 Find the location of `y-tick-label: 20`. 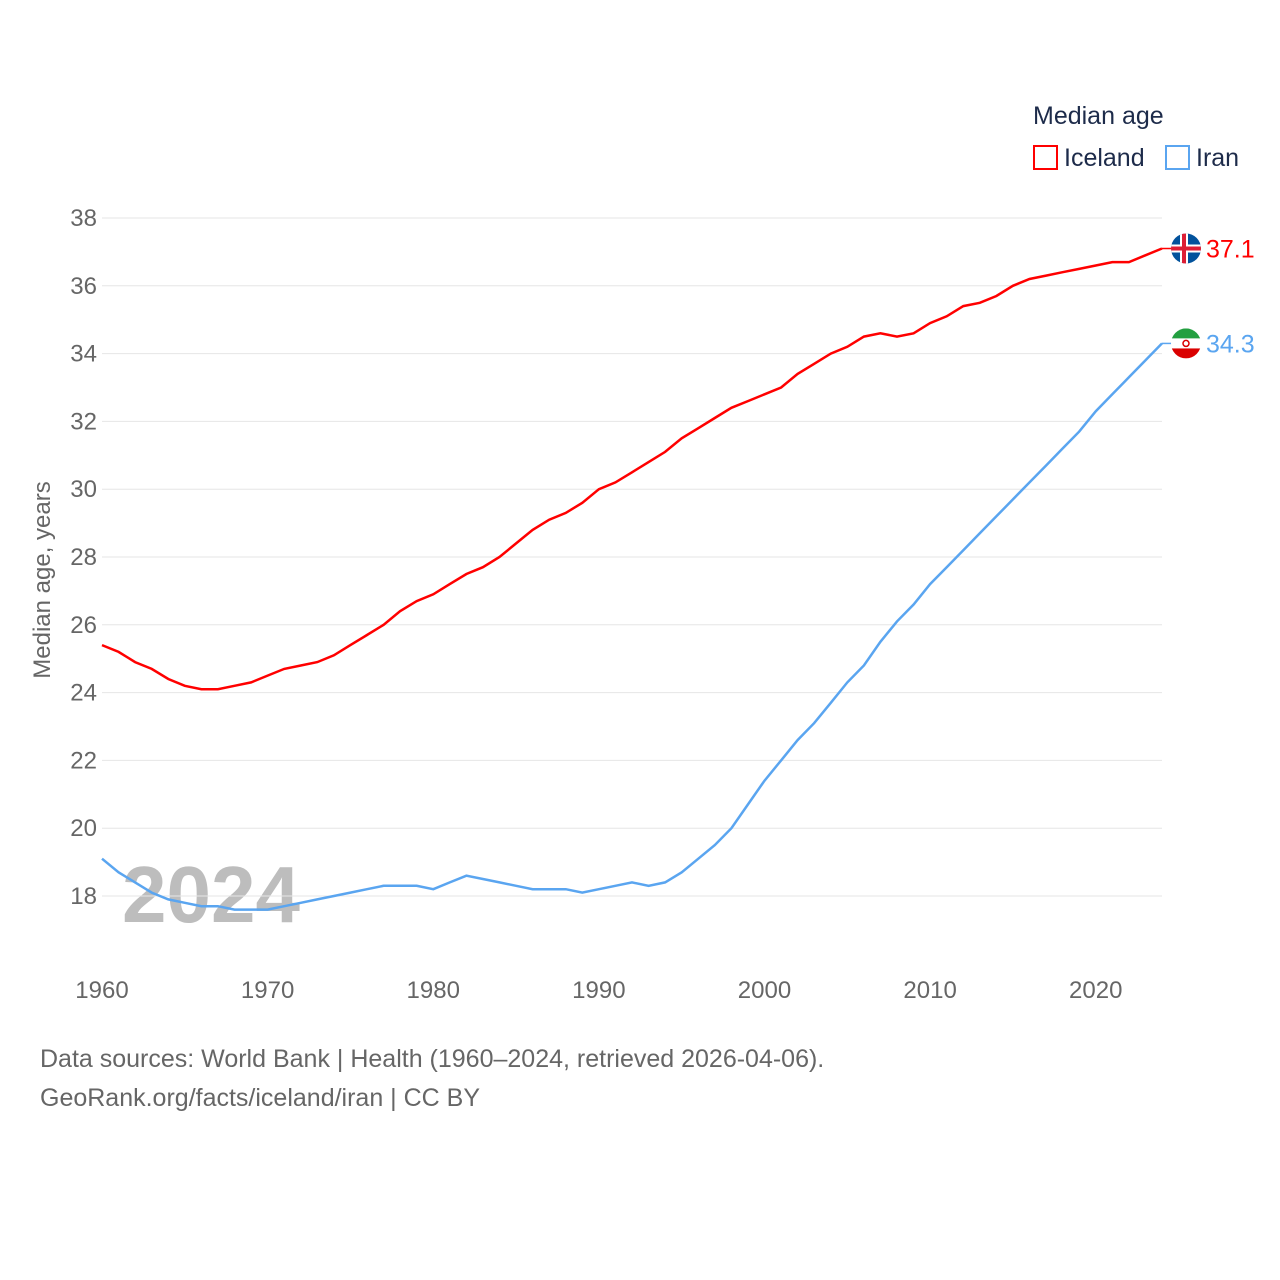

y-tick-label: 20 is located at coordinates (83, 828).